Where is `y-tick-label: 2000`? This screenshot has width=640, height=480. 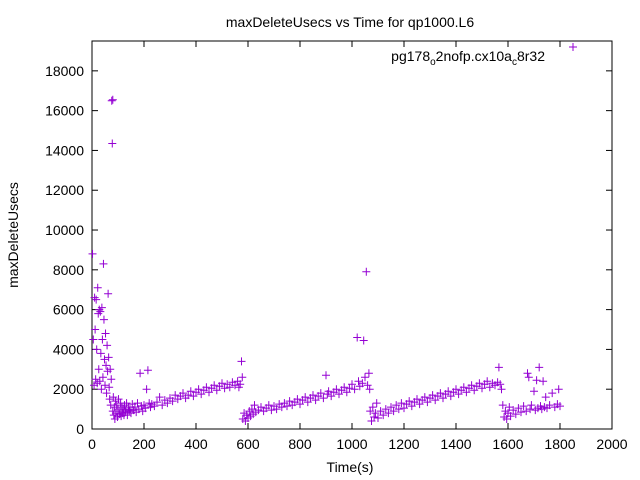
y-tick-label: 2000 is located at coordinates (68, 389).